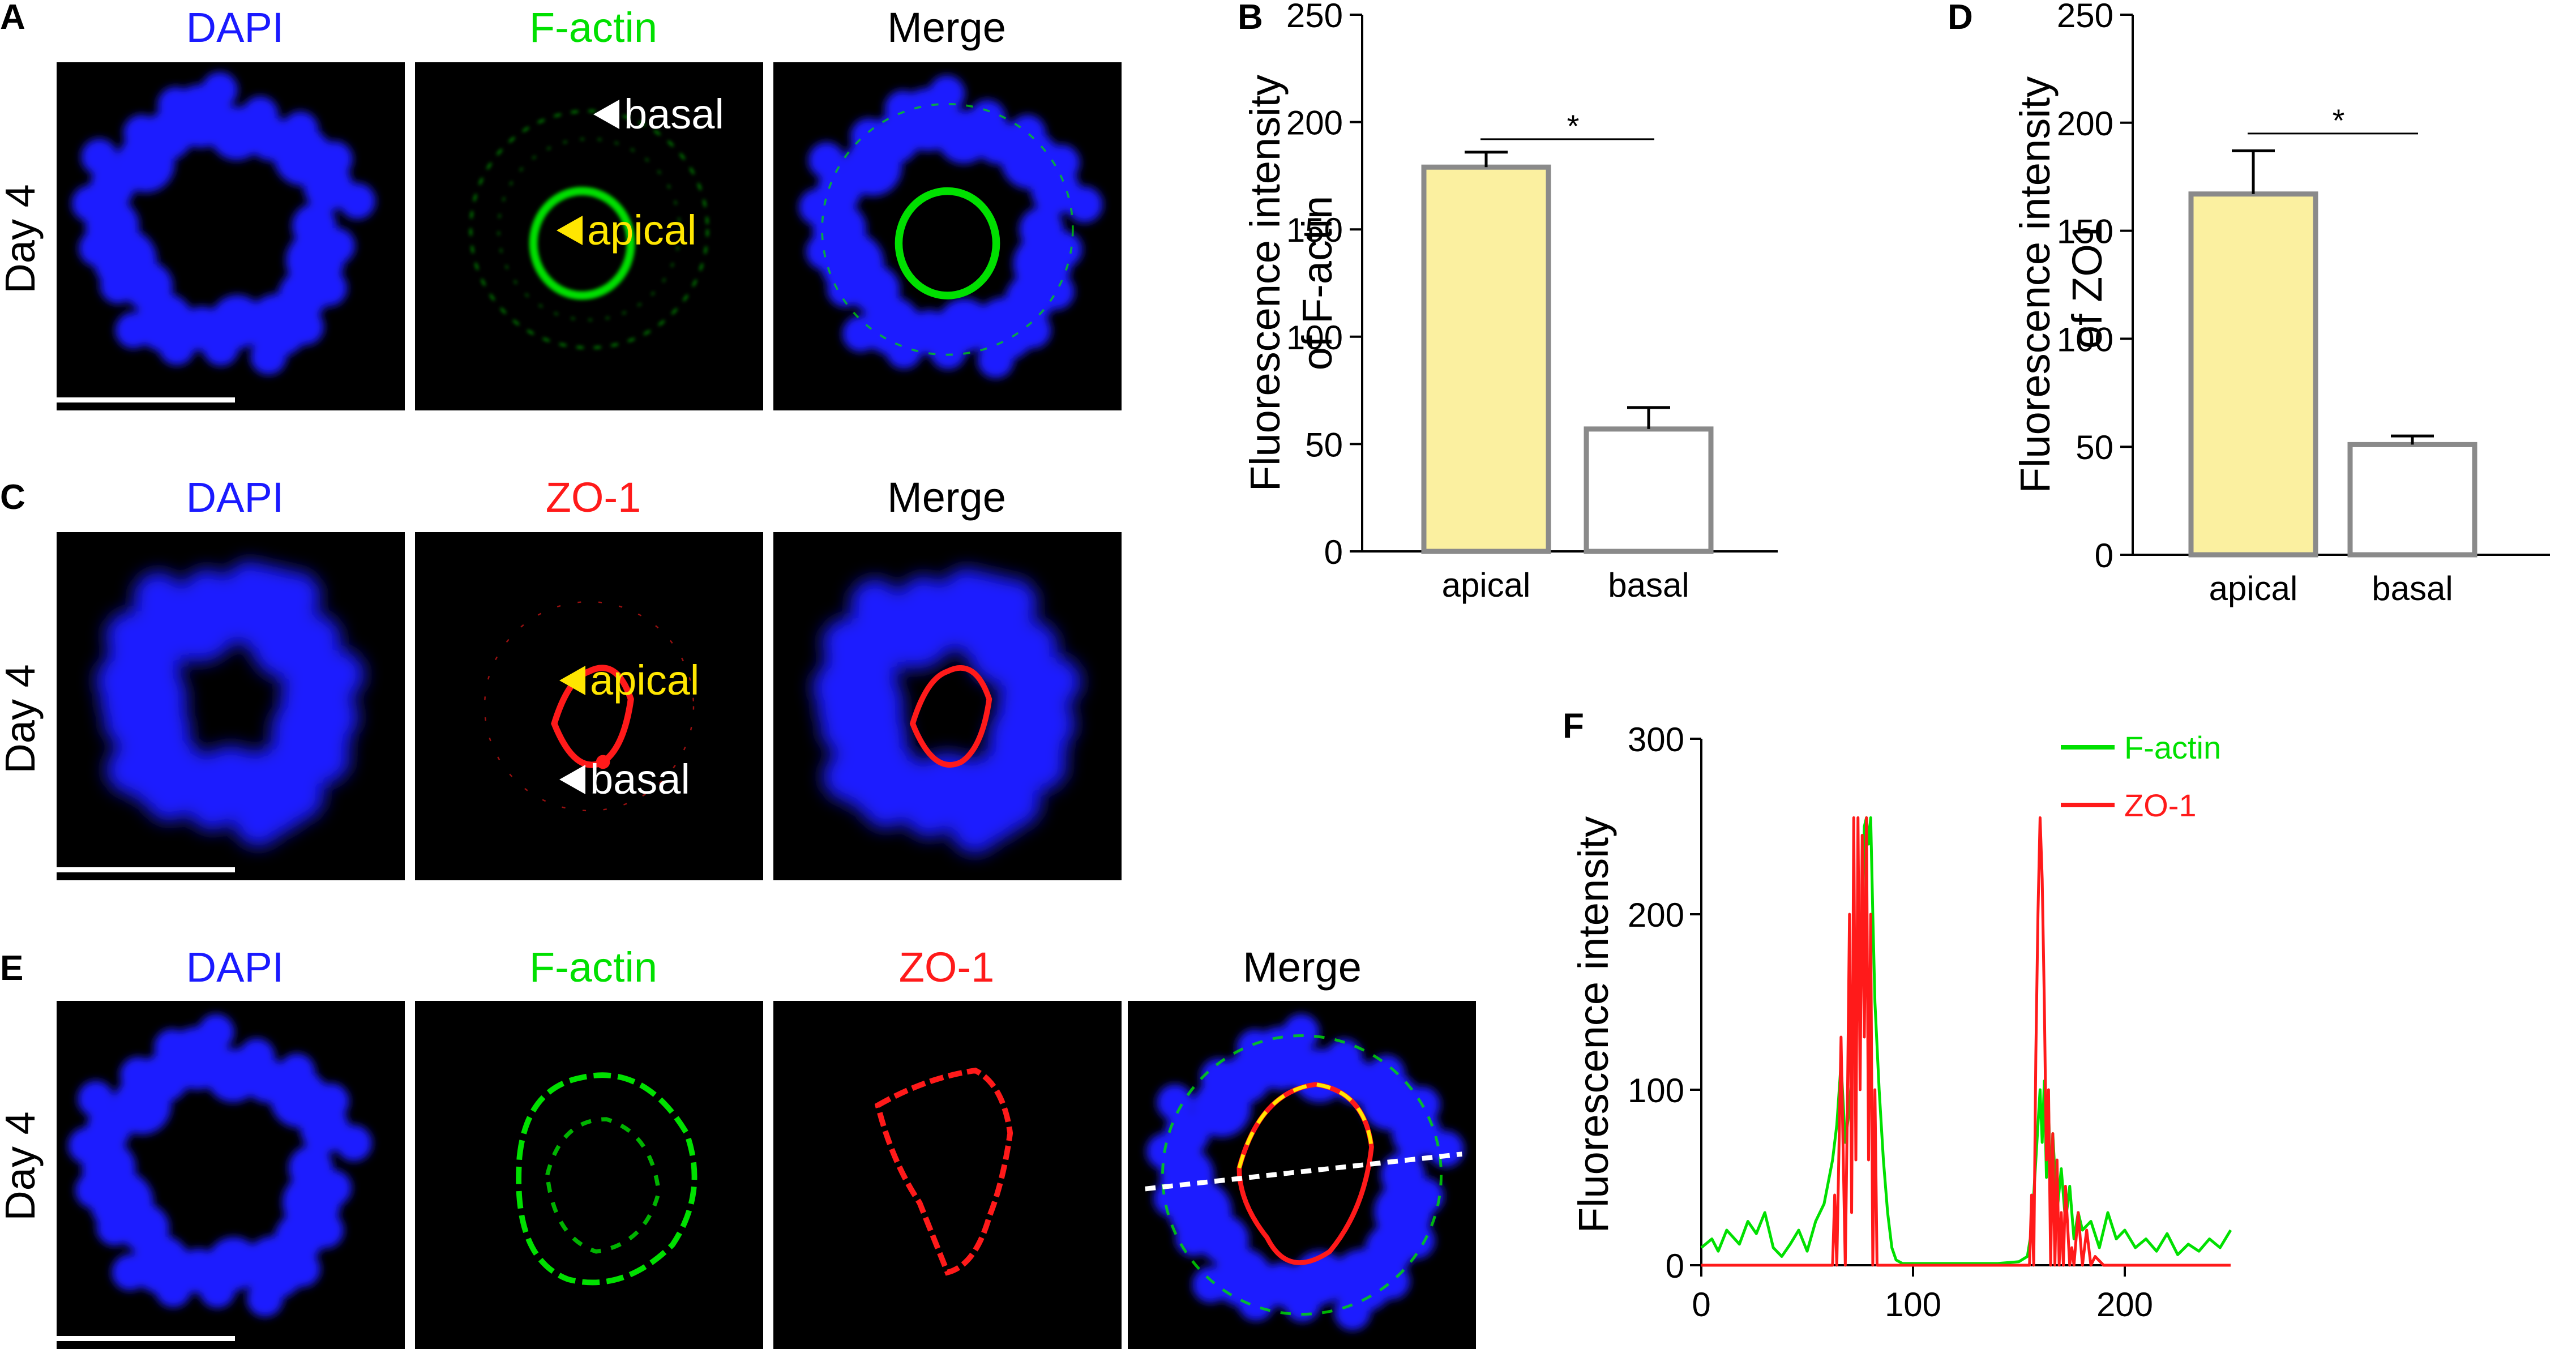 Image resolution: width=2576 pixels, height=1366 pixels. I want to click on apical-arrow-icon, so click(570, 230).